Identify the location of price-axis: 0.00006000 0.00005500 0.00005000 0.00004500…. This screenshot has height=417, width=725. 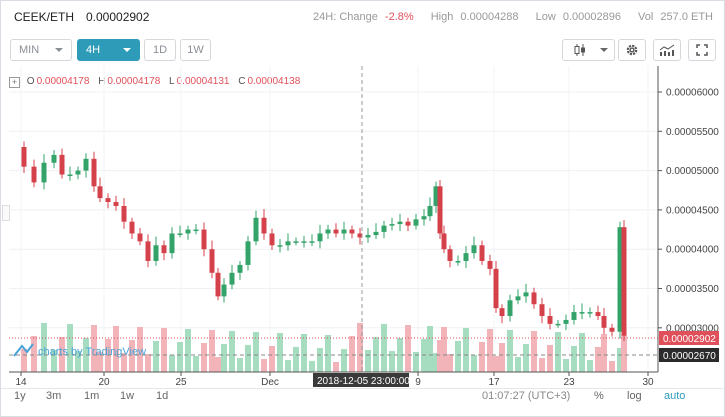
(688, 211).